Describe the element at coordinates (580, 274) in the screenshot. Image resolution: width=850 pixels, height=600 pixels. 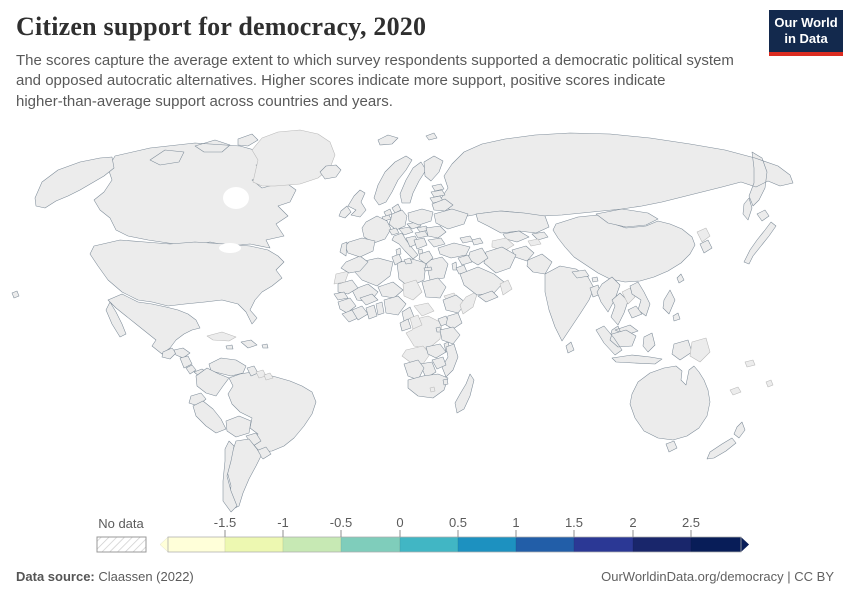
I see `country-nepal` at that location.